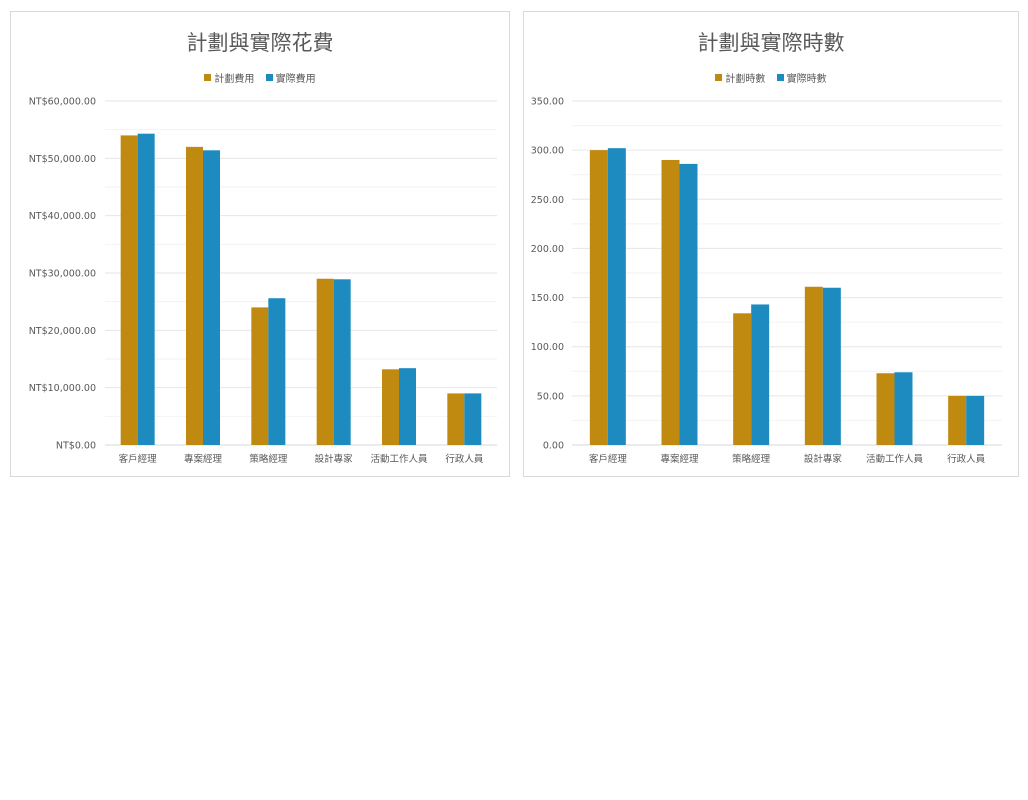 This screenshot has height=800, width=1028. Describe the element at coordinates (62, 388) in the screenshot. I see `y-tick-label: NT$10,000.00` at that location.